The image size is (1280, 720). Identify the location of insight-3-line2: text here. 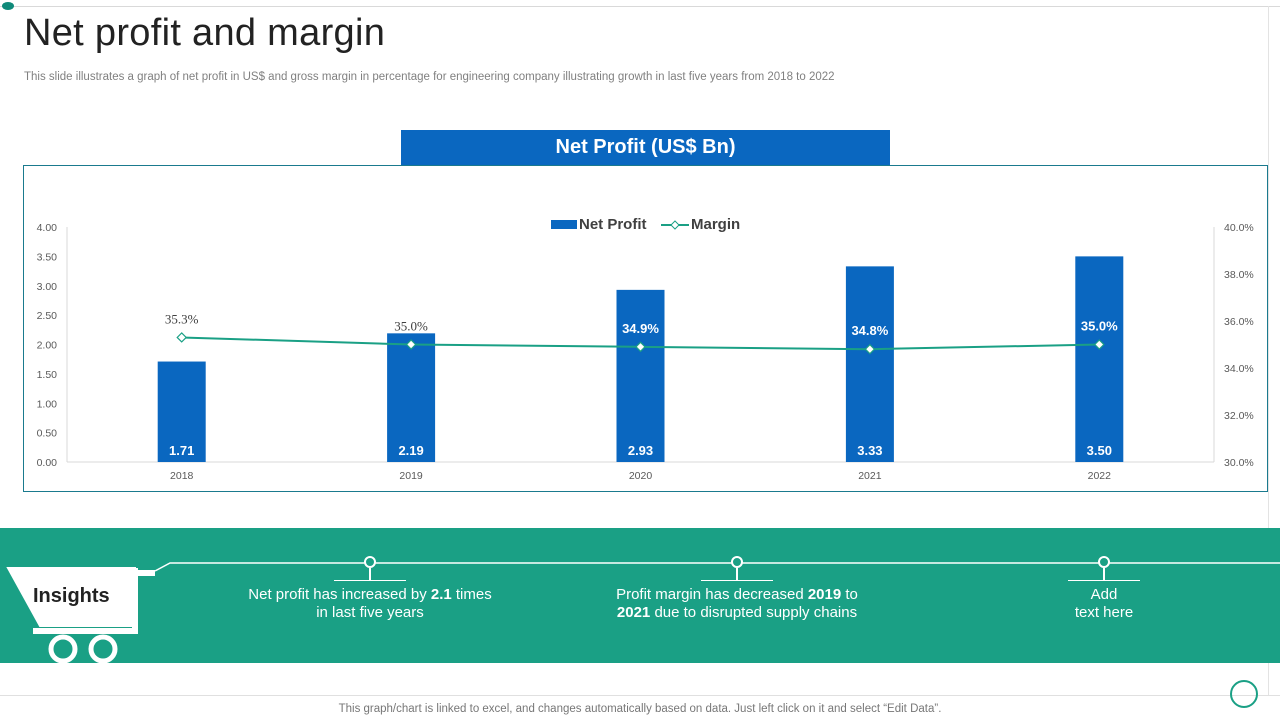
(1104, 612).